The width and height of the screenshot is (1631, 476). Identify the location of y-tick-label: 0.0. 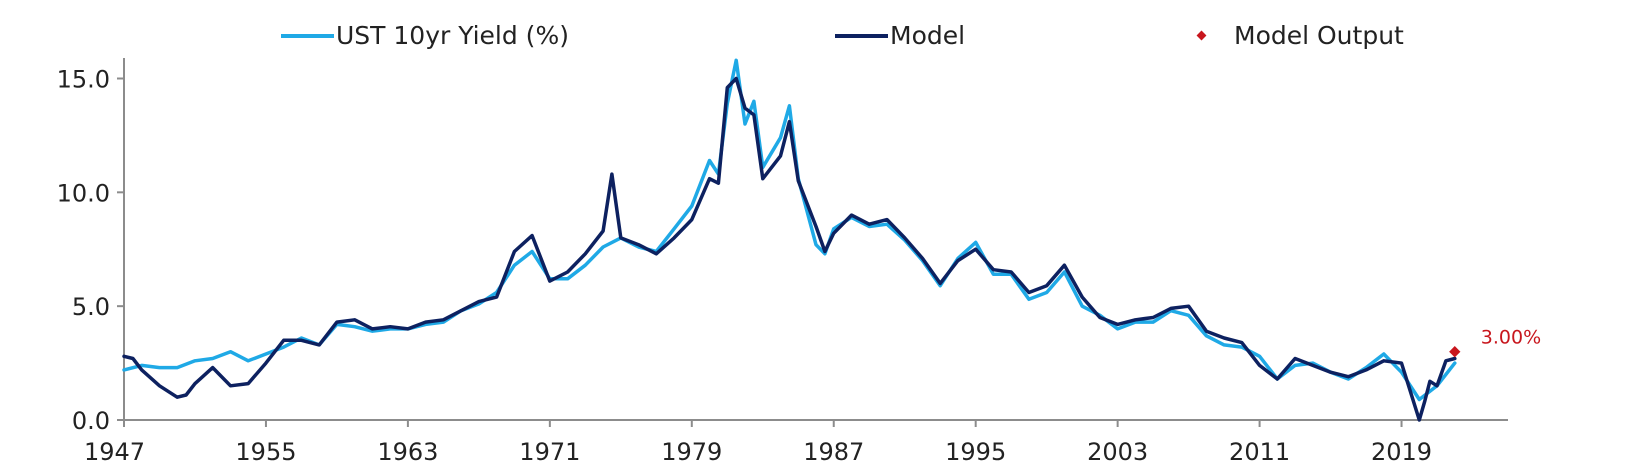
(91, 421).